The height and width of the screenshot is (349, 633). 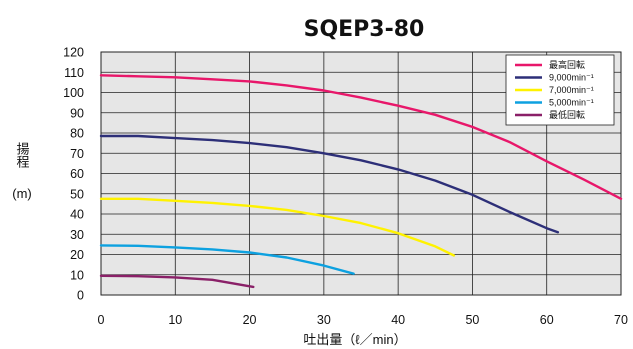 I want to click on y-tick-label: 90, so click(x=77, y=113).